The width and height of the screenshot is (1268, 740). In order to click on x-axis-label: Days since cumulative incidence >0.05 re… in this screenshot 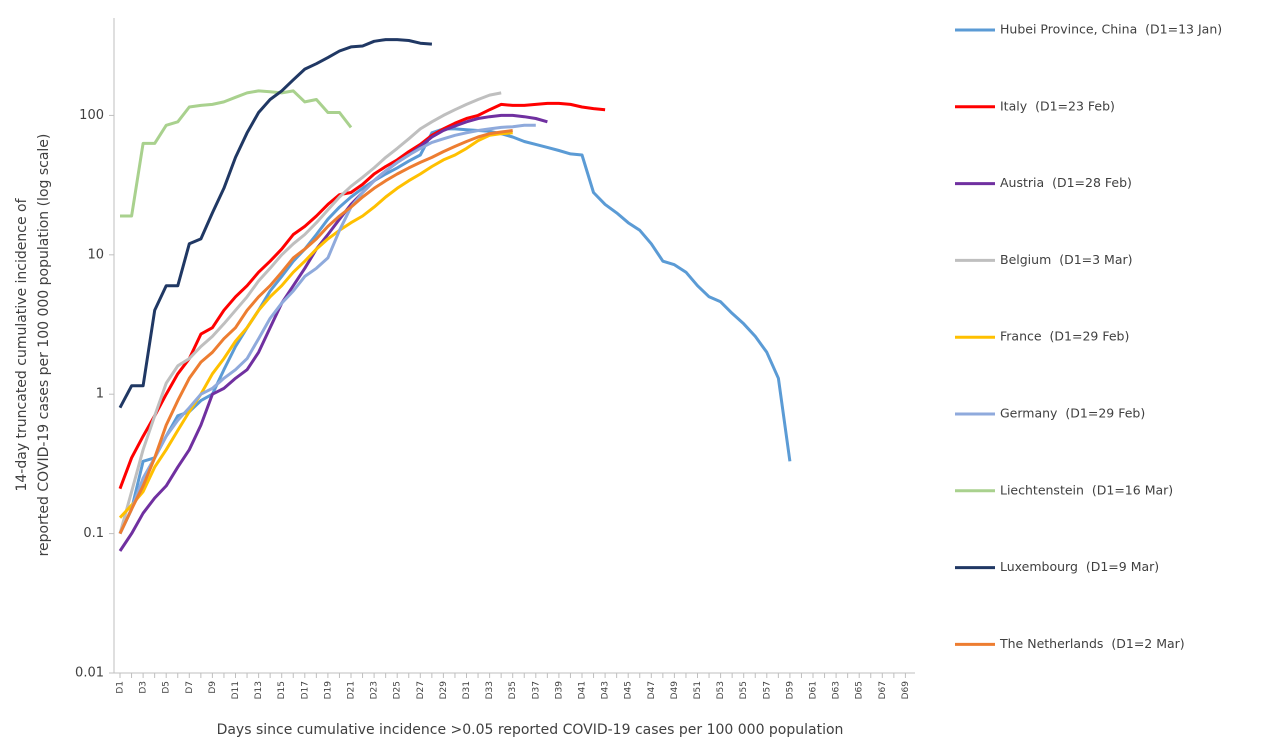, I will do `click(530, 730)`.